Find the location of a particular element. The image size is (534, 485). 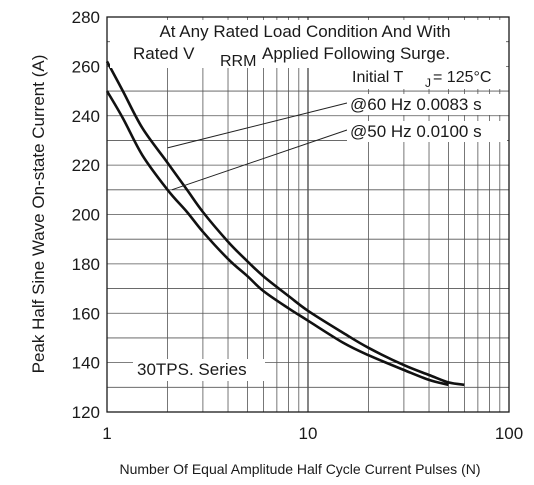

legend-60hz-background is located at coordinates (427, 104).